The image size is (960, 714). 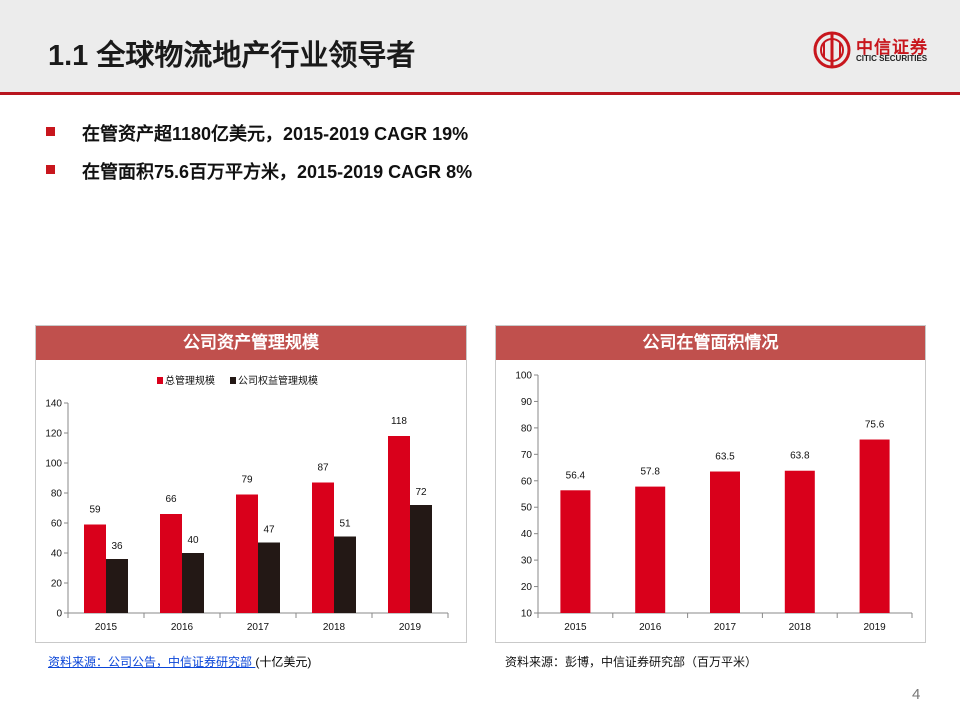 I want to click on bar-value-2016, so click(x=650, y=549).